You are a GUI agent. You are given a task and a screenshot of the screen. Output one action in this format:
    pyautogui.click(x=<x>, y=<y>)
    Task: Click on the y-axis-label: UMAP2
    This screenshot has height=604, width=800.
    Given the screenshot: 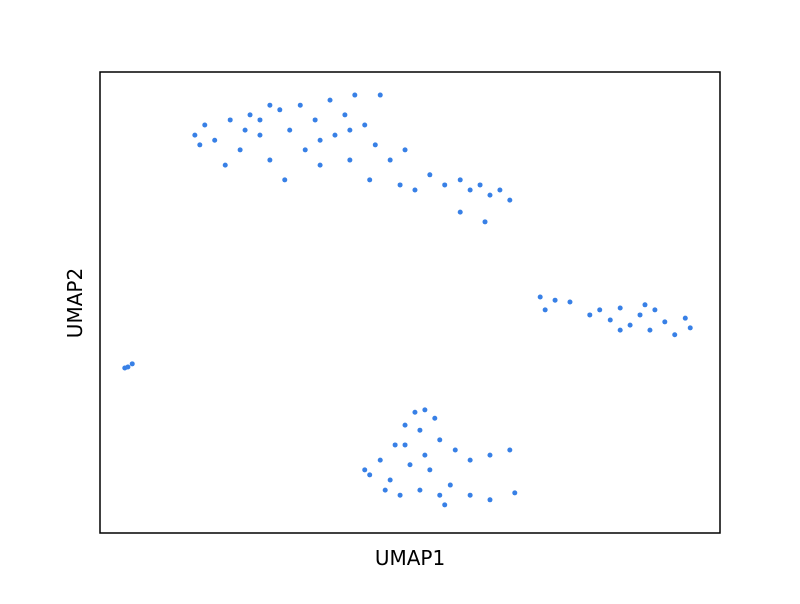 What is the action you would take?
    pyautogui.click(x=75, y=303)
    